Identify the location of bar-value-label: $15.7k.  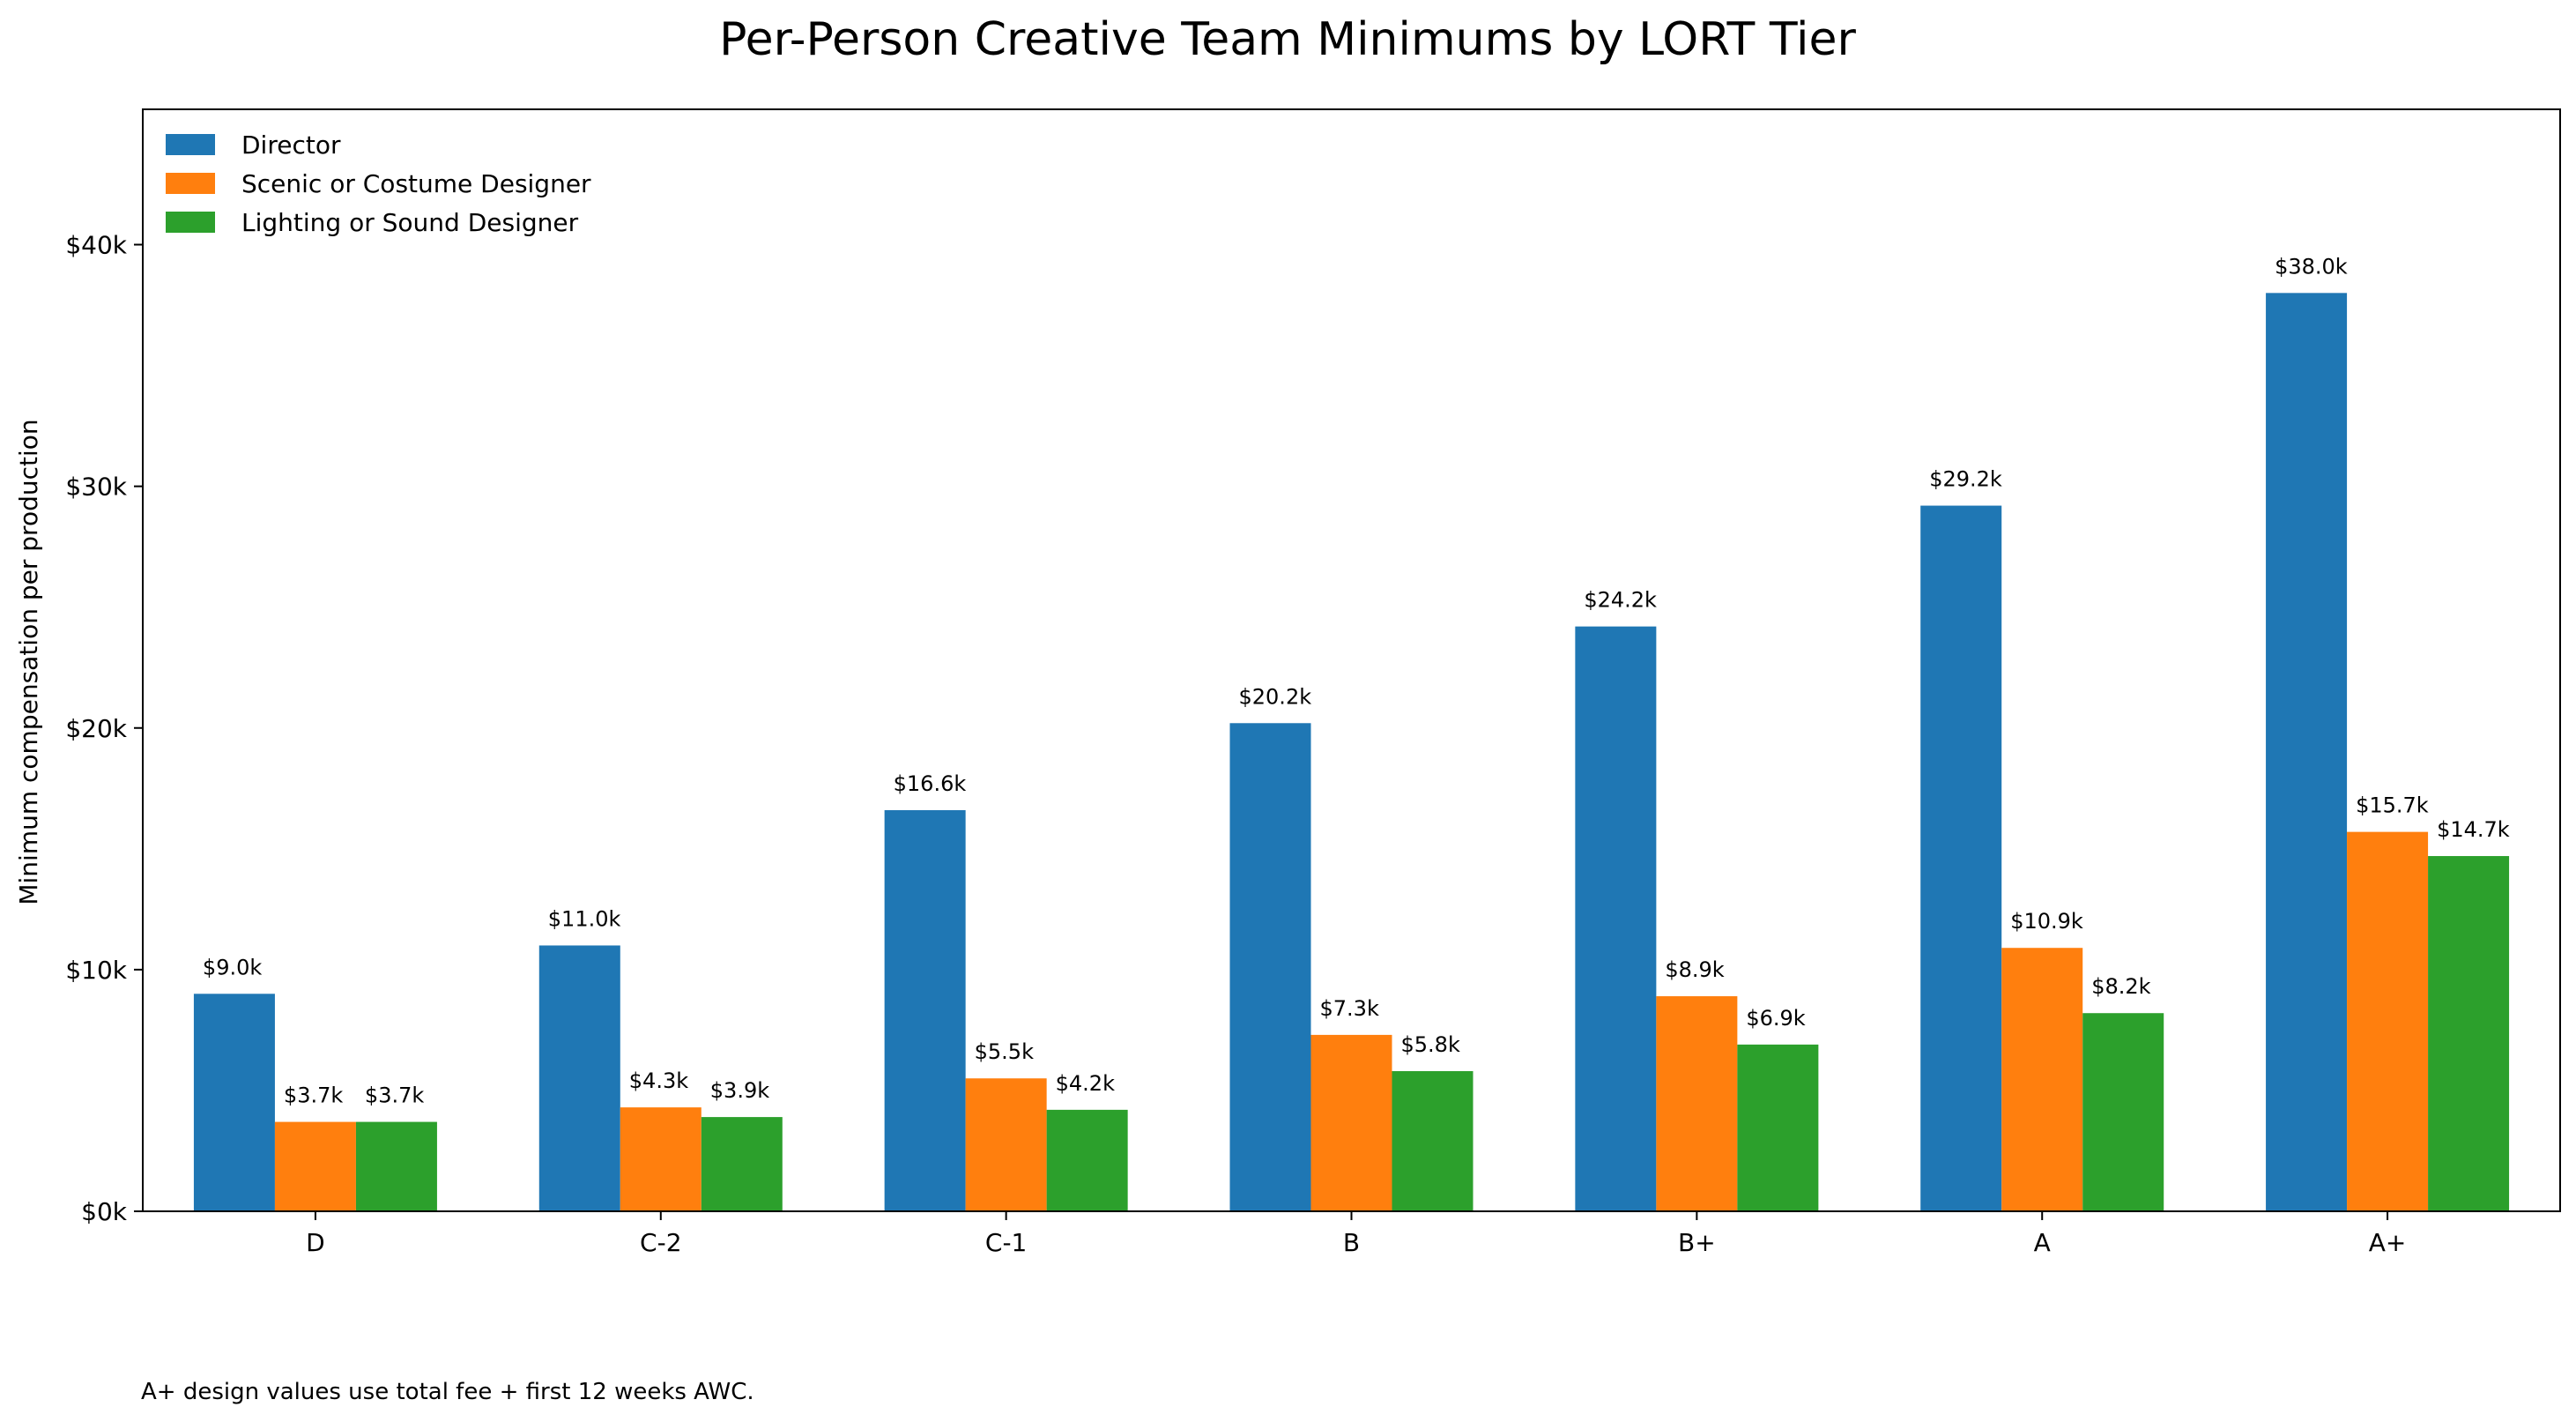
(2392, 806).